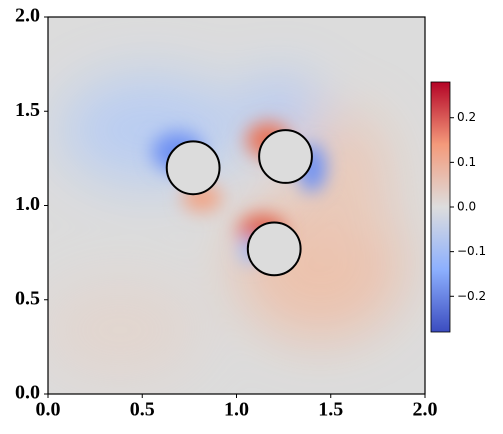 The image size is (503, 434). What do you see at coordinates (27, 204) in the screenshot?
I see `y-tick-label: 1.0` at bounding box center [27, 204].